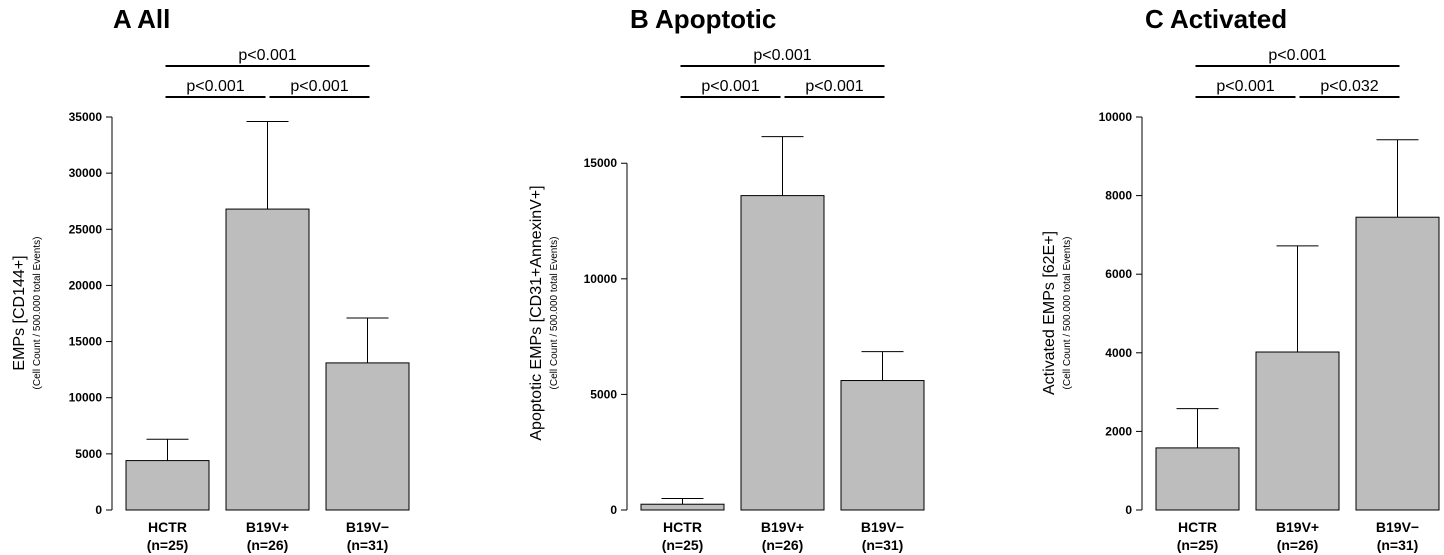  Describe the element at coordinates (1349, 86) in the screenshot. I see `significance-label: p<0.032` at that location.